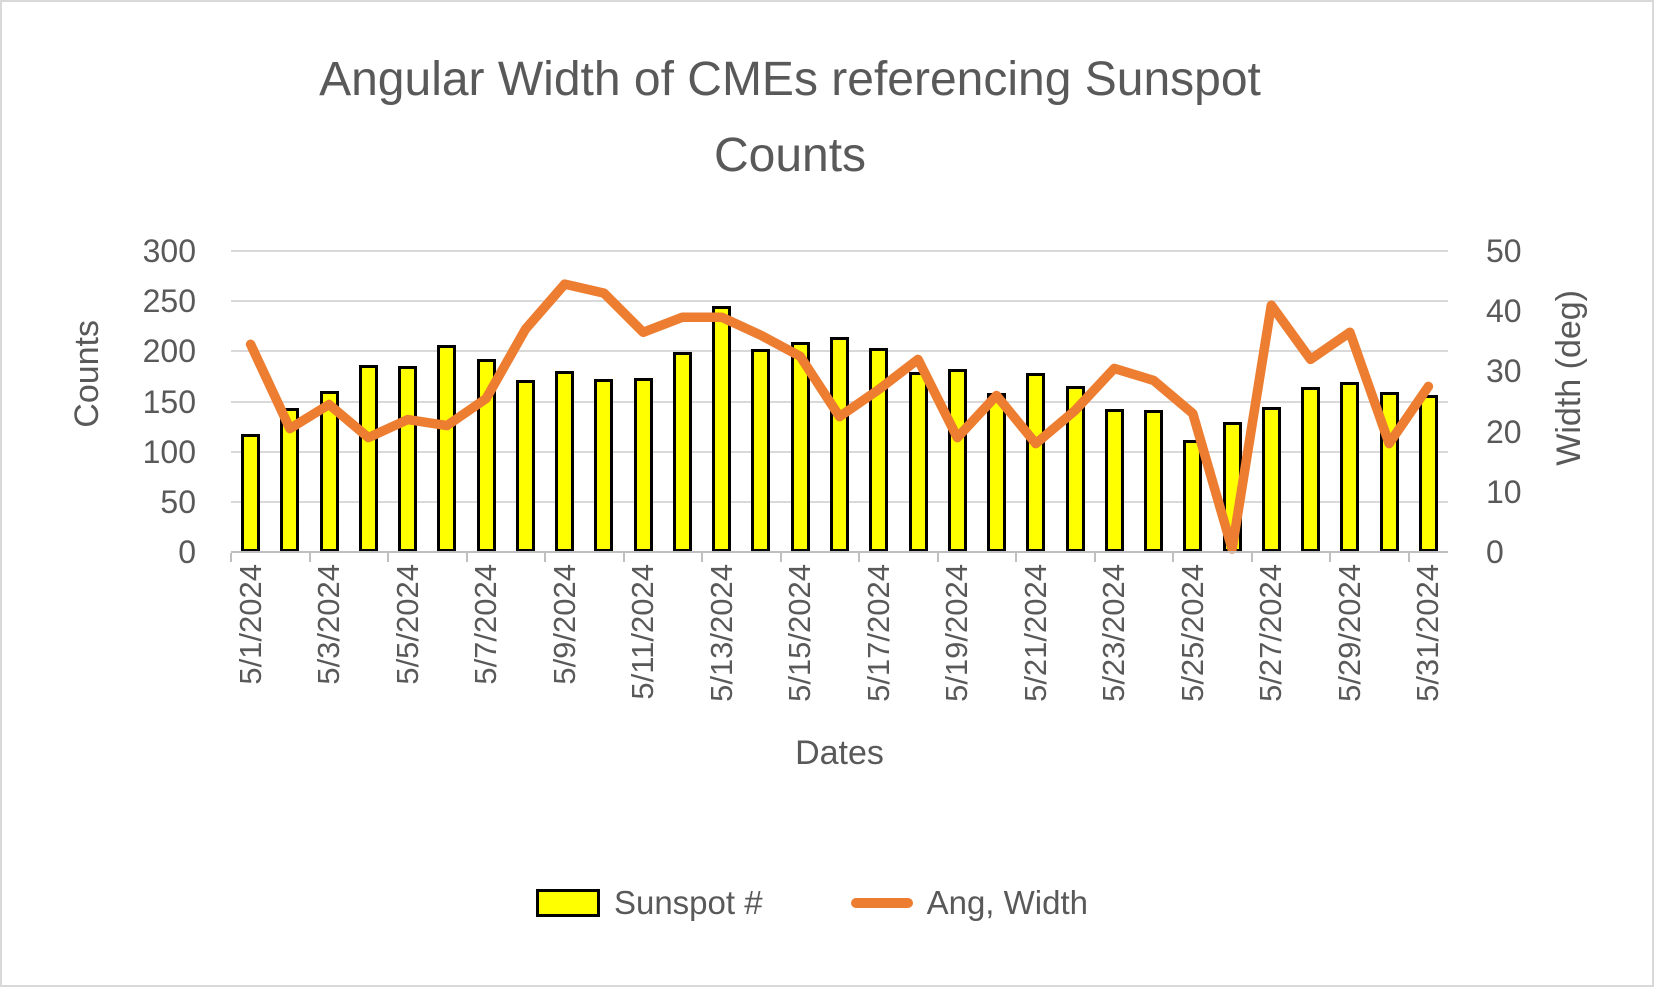 Image resolution: width=1654 pixels, height=987 pixels. What do you see at coordinates (1154, 481) in the screenshot?
I see `bar-5/24/2024` at bounding box center [1154, 481].